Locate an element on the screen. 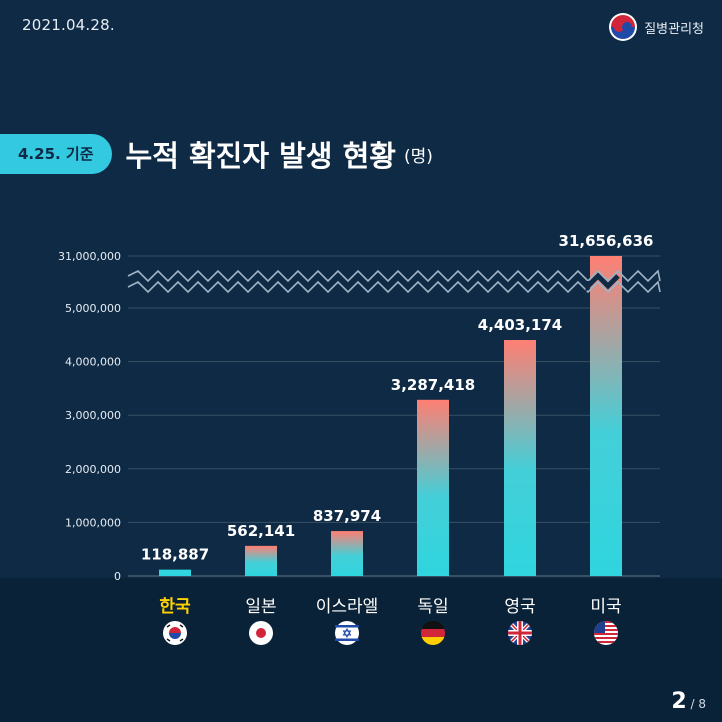  y-tick-label: 5,000,000 is located at coordinates (93, 308).